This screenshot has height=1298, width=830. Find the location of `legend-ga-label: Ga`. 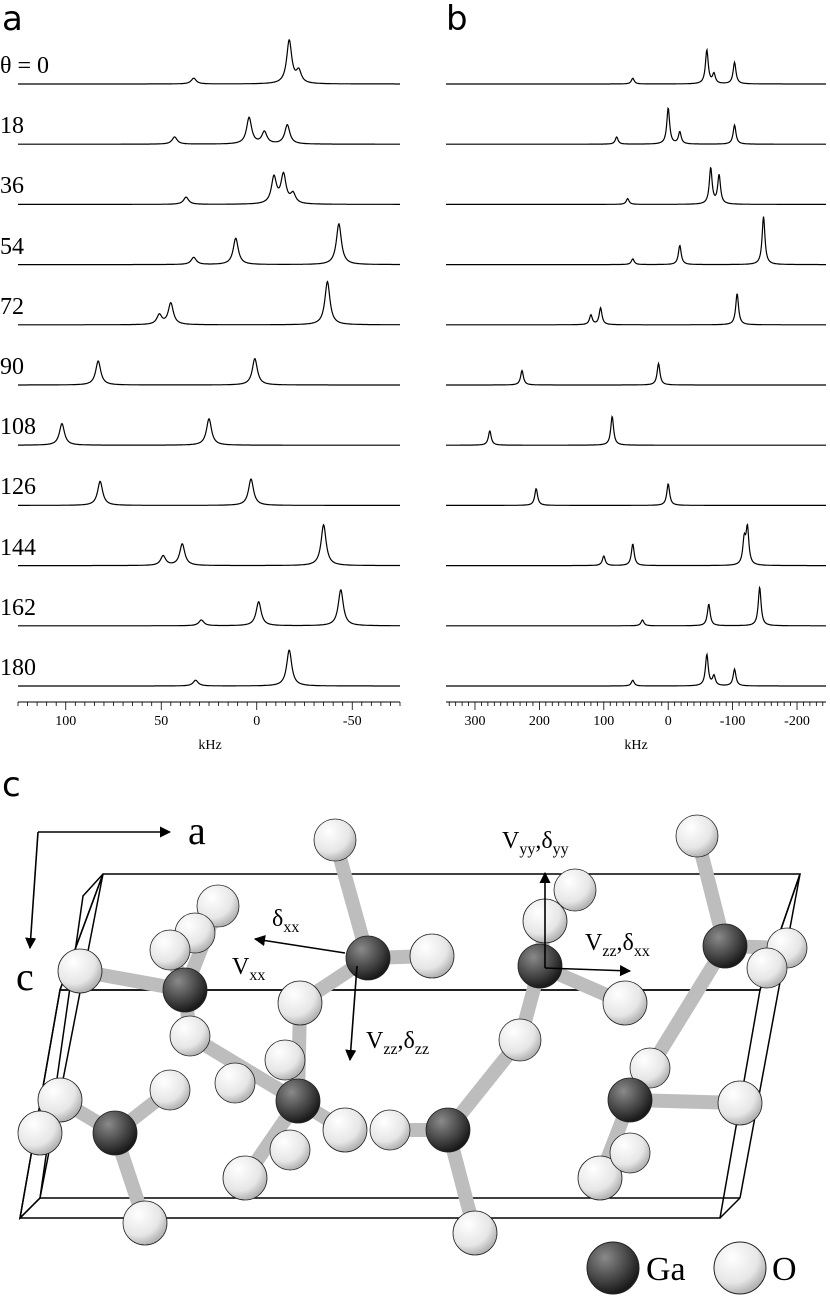

legend-ga-label: Ga is located at coordinates (666, 1269).